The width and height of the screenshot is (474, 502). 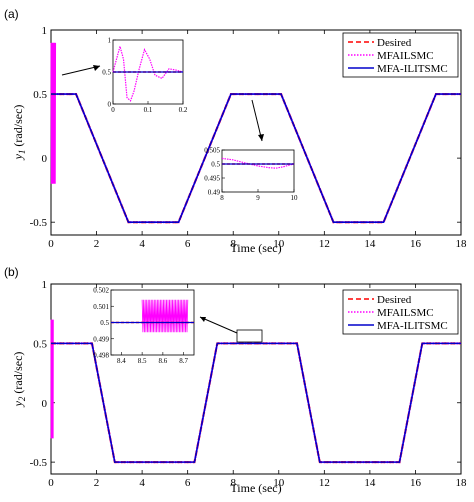 What do you see at coordinates (142, 361) in the screenshot?
I see `inset-x-tick-label: 8.5` at bounding box center [142, 361].